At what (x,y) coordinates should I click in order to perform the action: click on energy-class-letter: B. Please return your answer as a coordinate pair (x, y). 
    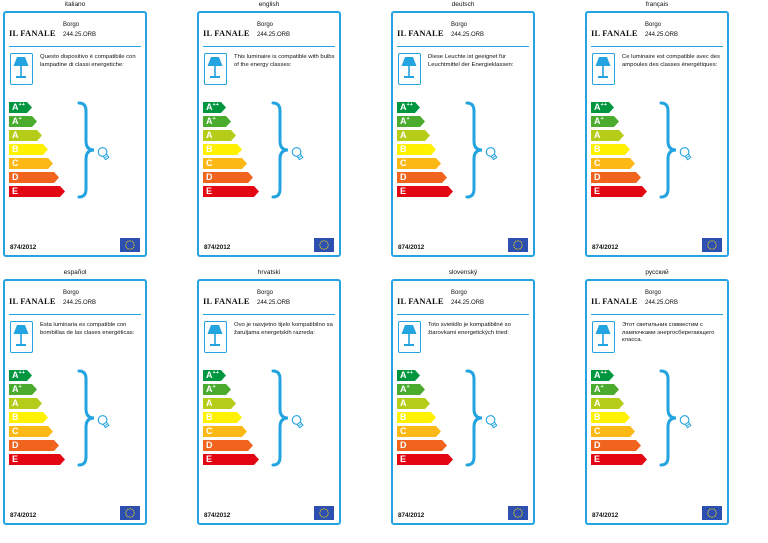
    Looking at the image, I should click on (597, 149).